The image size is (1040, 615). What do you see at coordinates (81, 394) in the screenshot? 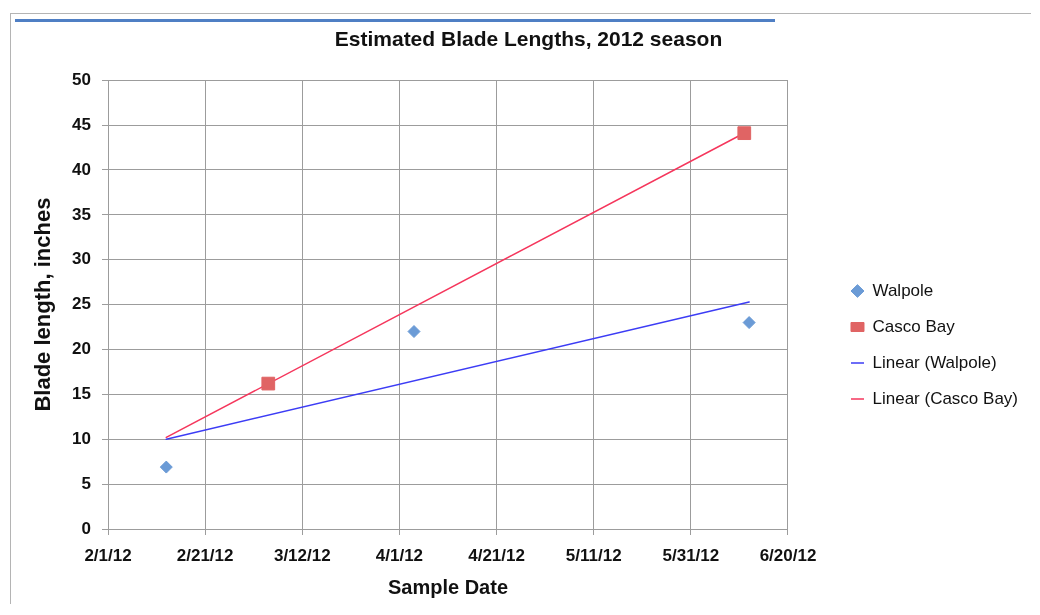
I see `y-tick-label: 15` at bounding box center [81, 394].